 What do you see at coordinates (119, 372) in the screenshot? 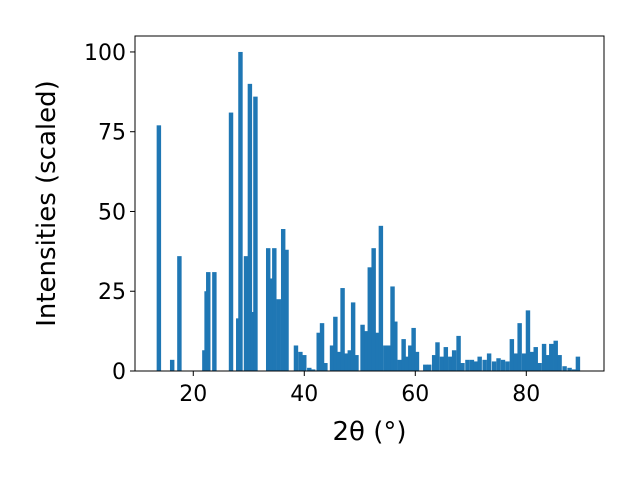
I see `y-tick-label: 0` at bounding box center [119, 372].